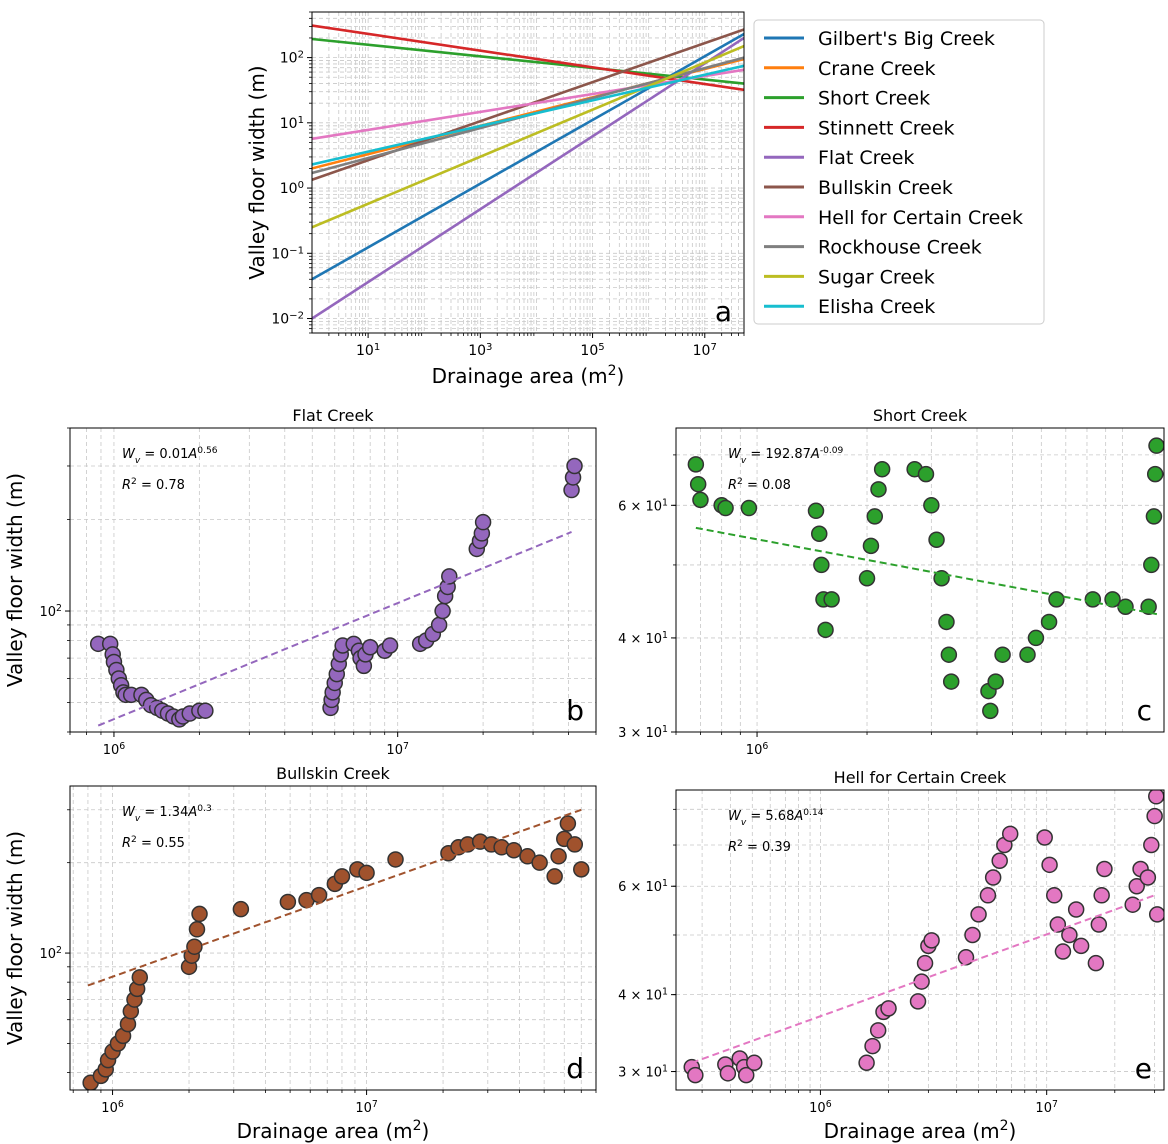 Image resolution: width=1168 pixels, height=1144 pixels. Describe the element at coordinates (153, 843) in the screenshot. I see `fit-r2: R2 = 0.55` at that location.